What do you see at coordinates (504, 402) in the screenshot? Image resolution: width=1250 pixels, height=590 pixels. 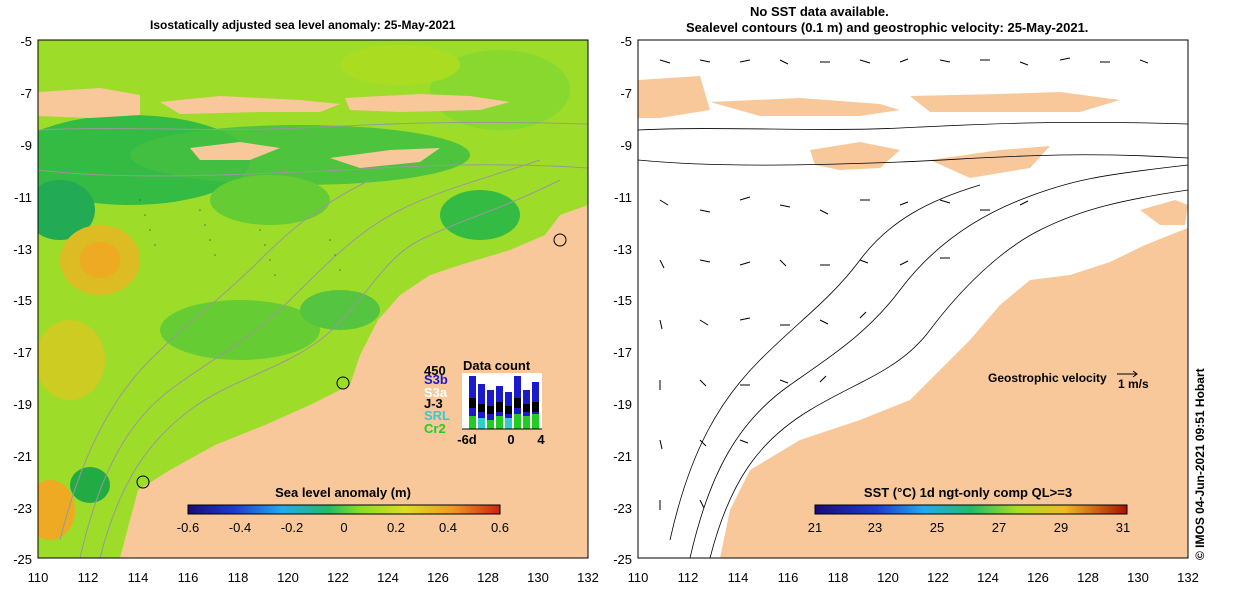 I see `data-count-bars` at bounding box center [504, 402].